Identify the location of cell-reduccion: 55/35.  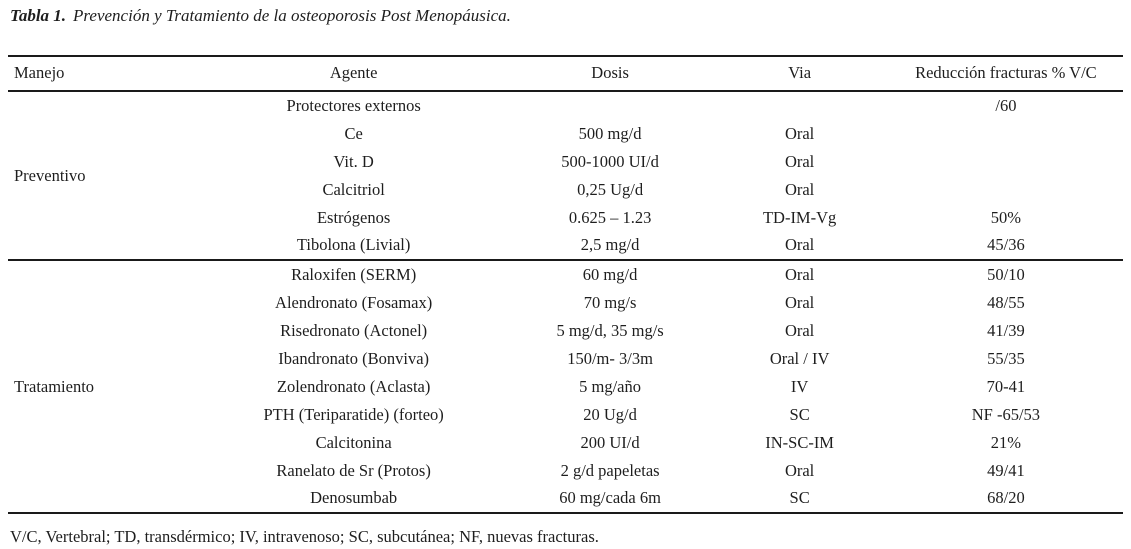
(1006, 358).